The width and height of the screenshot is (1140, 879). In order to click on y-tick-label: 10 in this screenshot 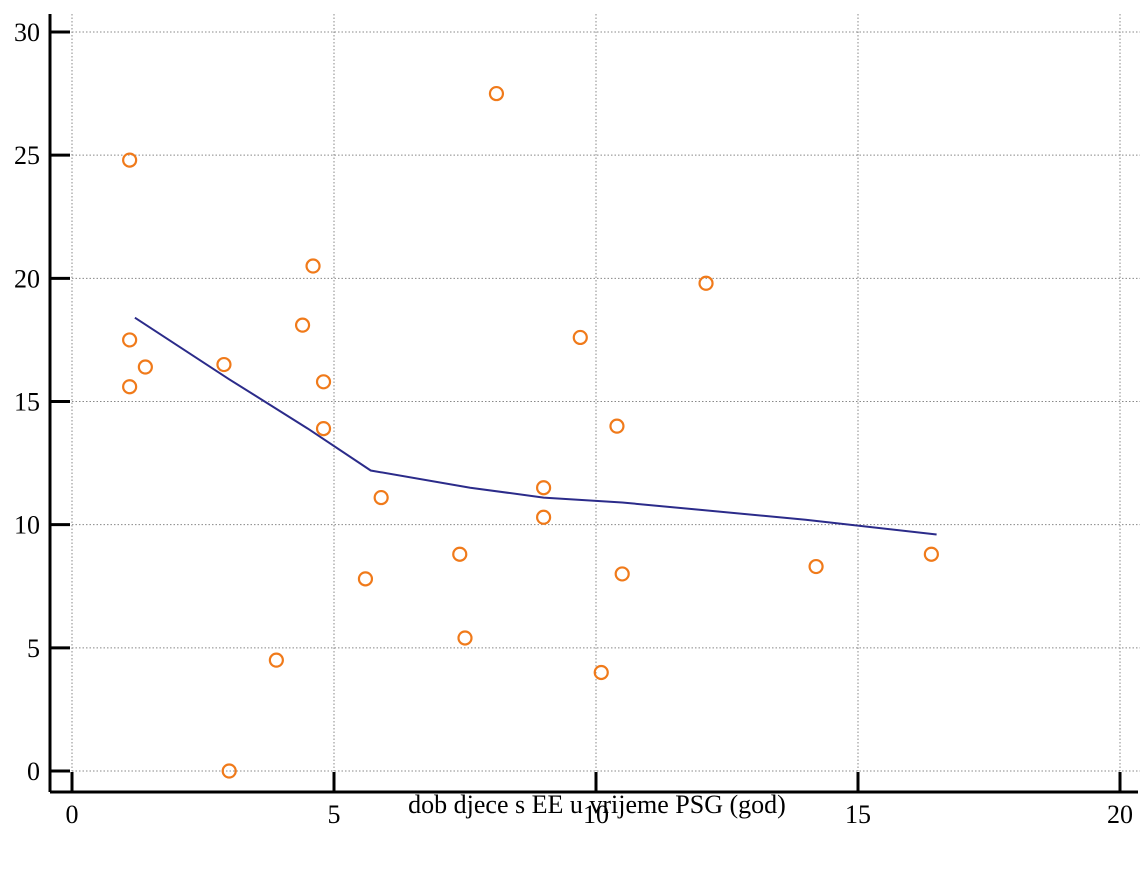, I will do `click(27, 525)`.